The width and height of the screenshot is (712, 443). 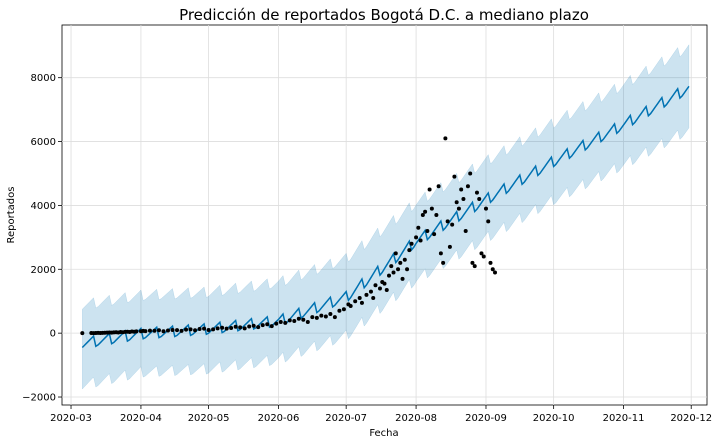 I want to click on y-tick-label: 4000, so click(x=43, y=206).